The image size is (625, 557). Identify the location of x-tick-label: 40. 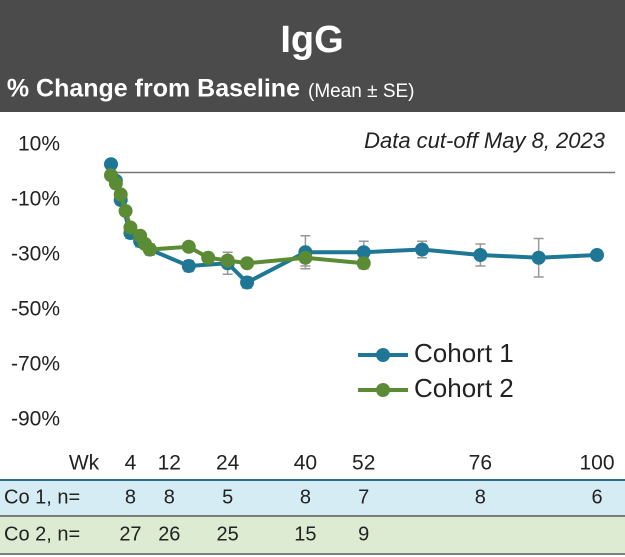
(305, 463).